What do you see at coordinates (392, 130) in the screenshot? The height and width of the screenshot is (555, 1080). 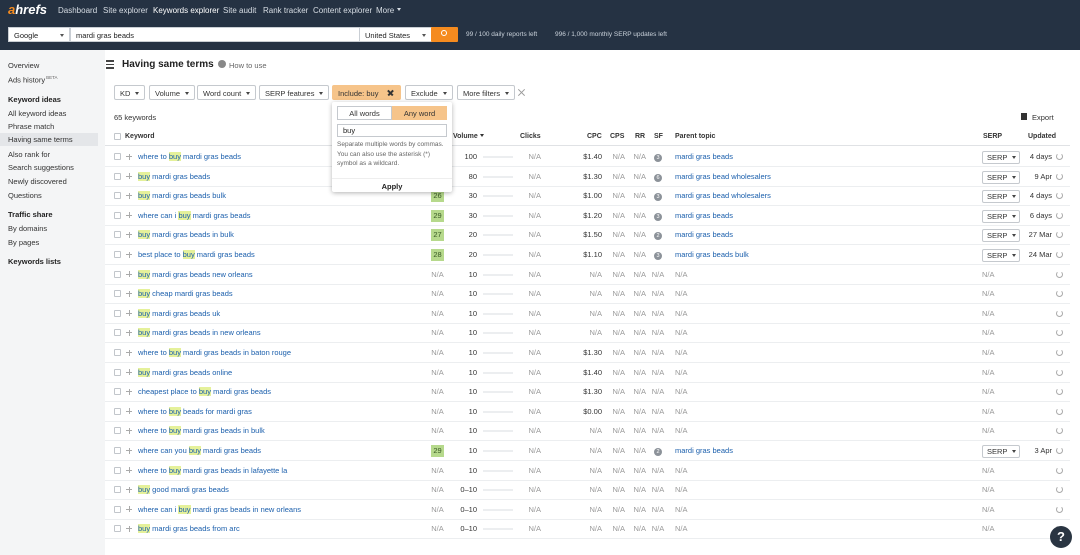 I see `include-input: buy` at bounding box center [392, 130].